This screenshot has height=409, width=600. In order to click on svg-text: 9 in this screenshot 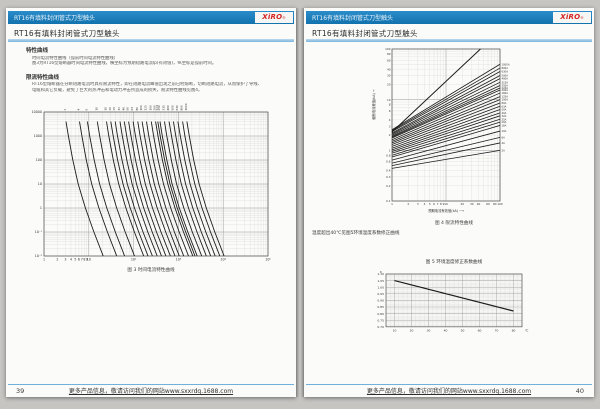, I will do `click(444, 204)`.